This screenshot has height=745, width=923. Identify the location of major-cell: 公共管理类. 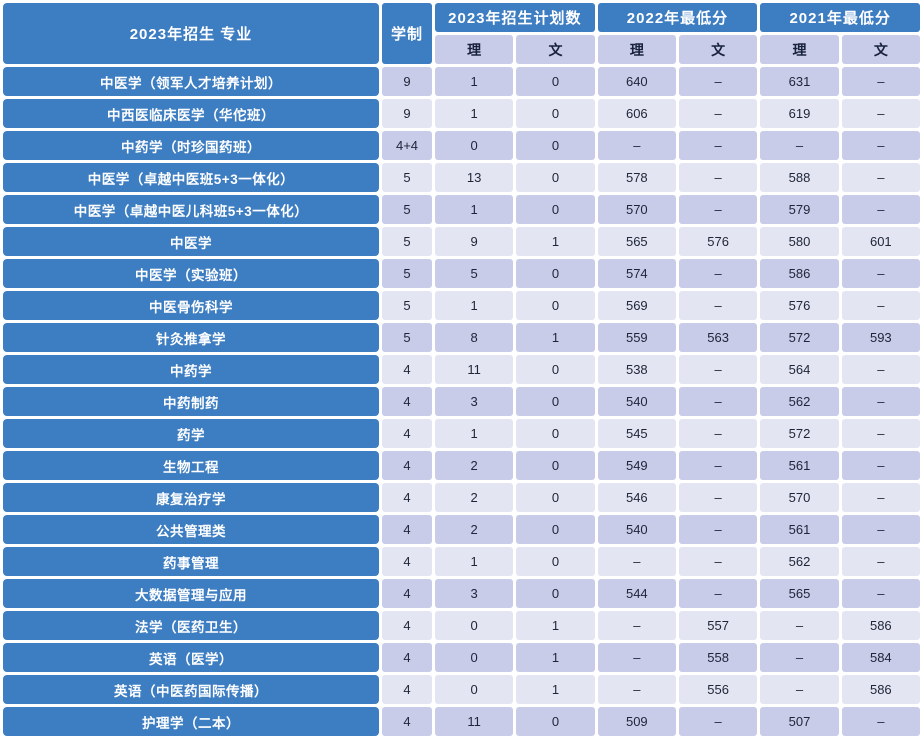
(191, 529).